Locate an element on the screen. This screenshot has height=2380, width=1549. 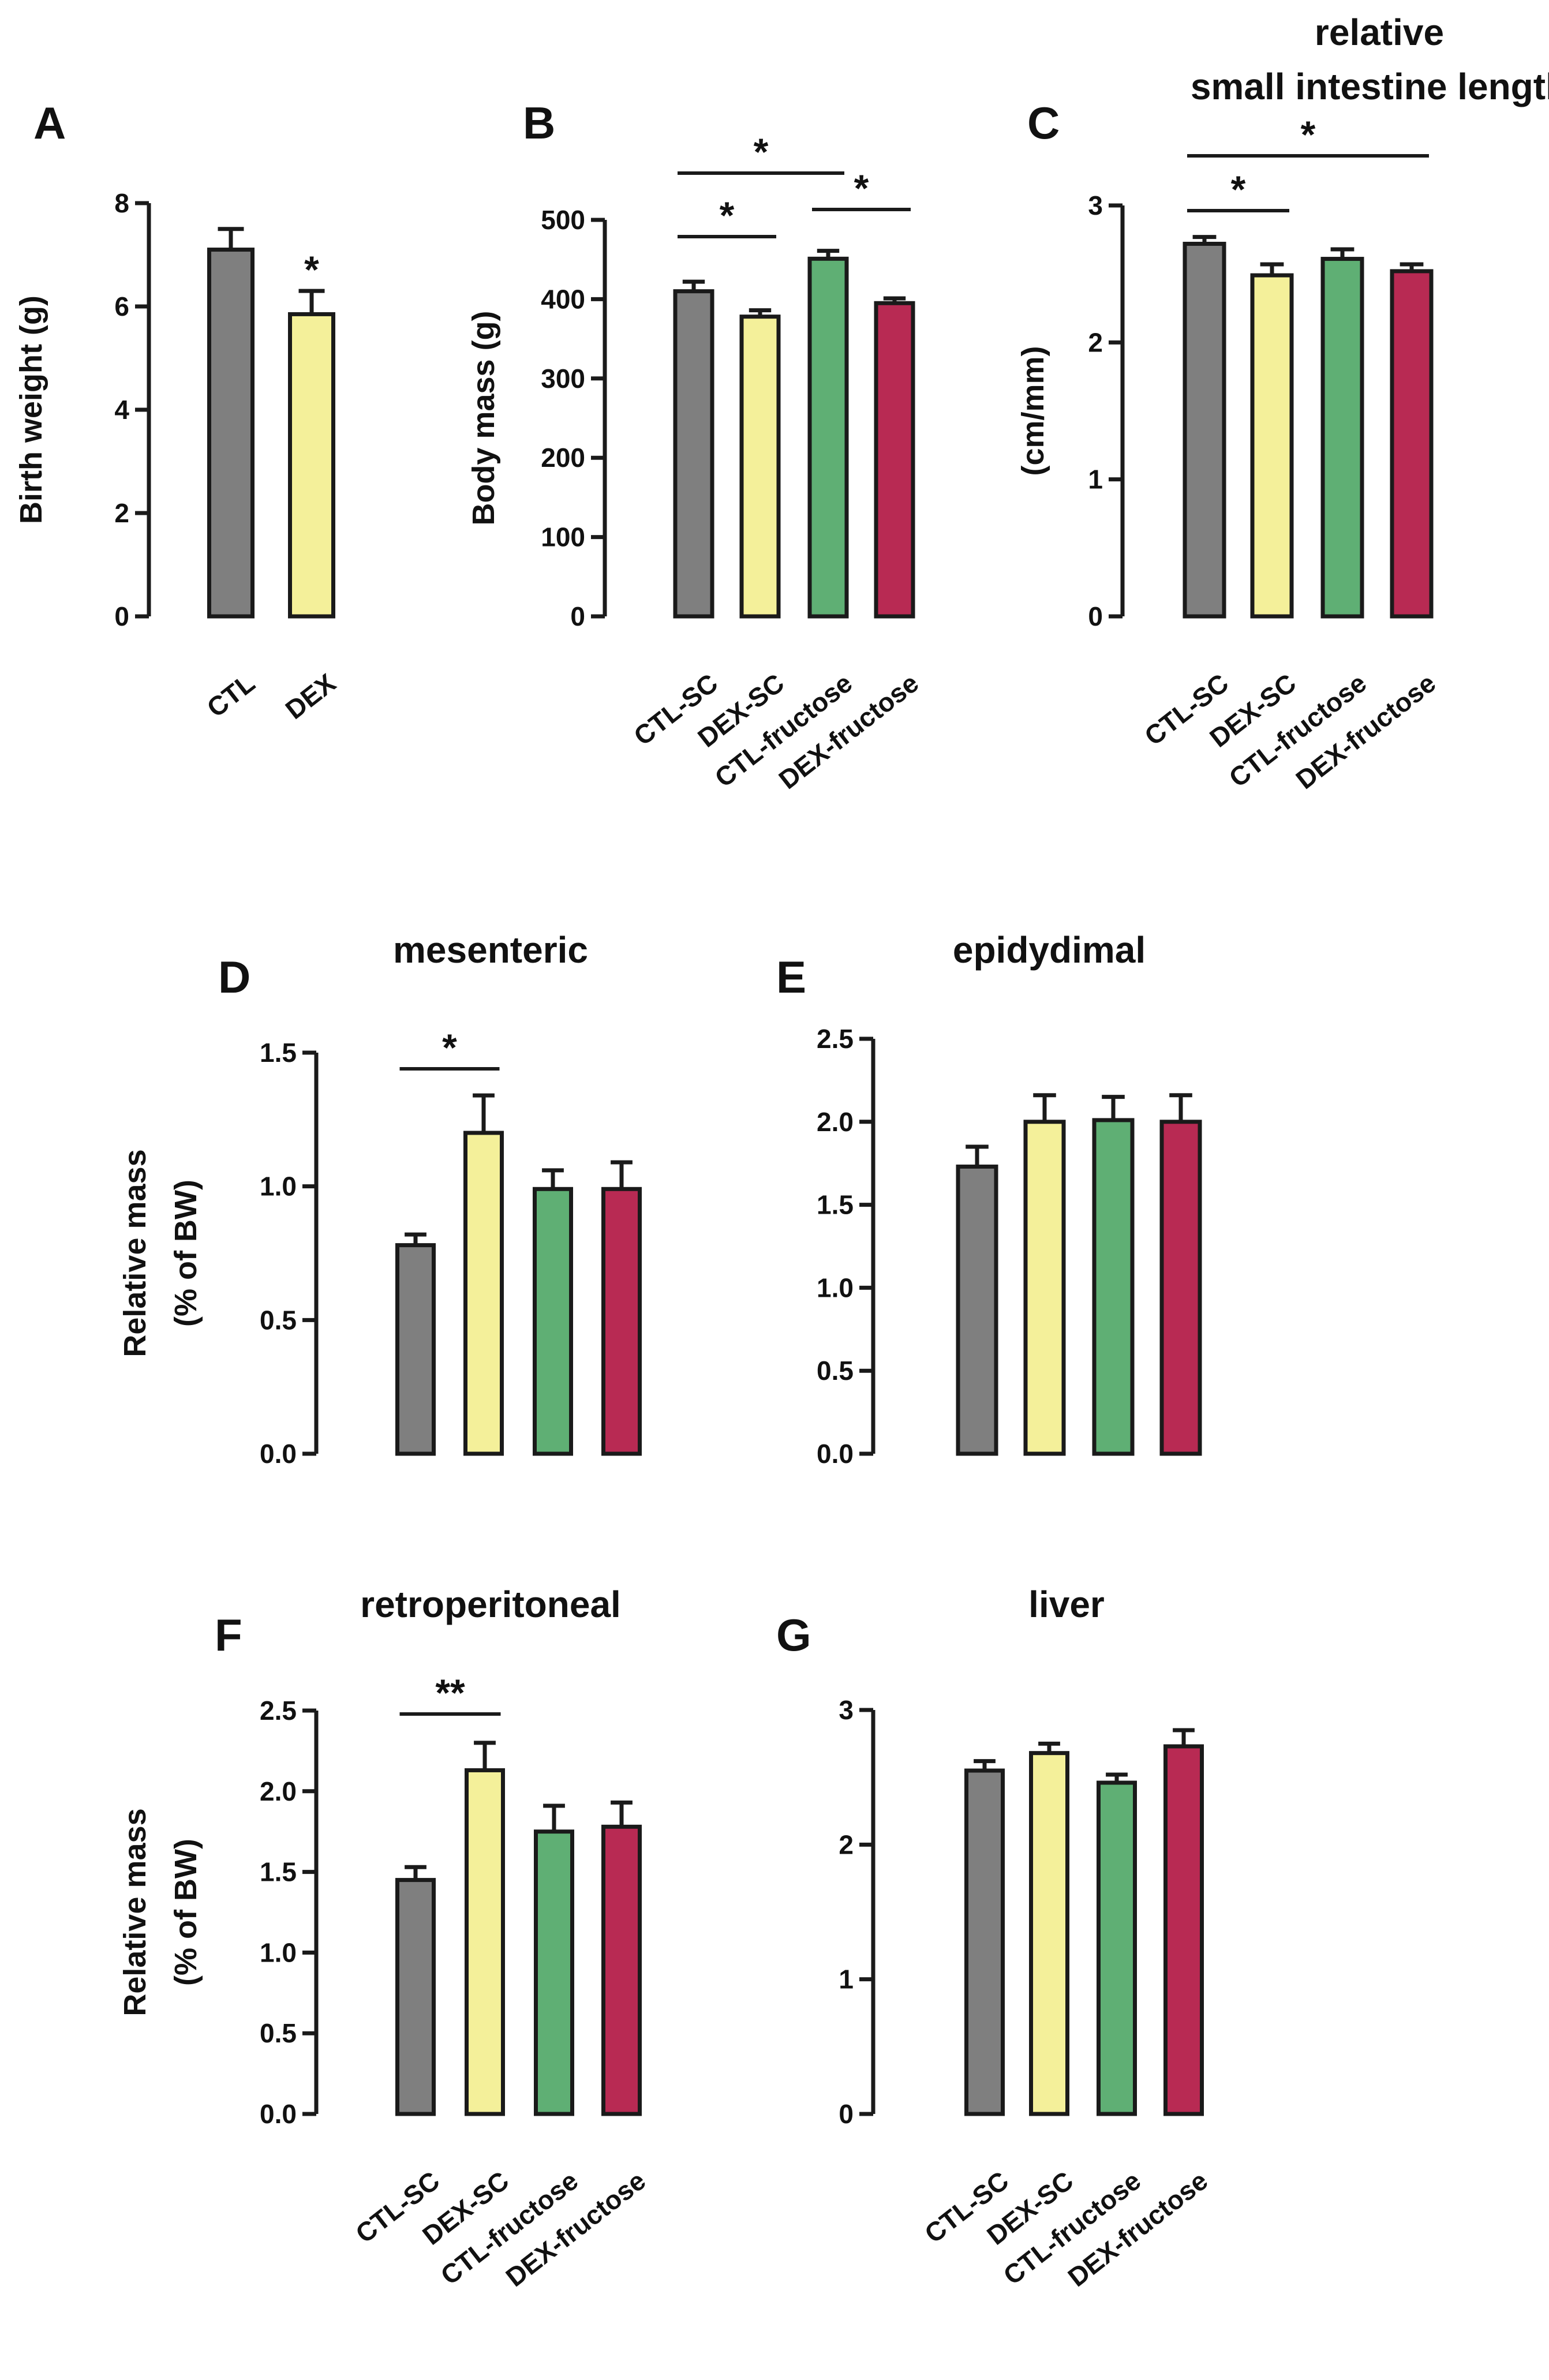
panel-title: epidydimal is located at coordinates (1049, 950).